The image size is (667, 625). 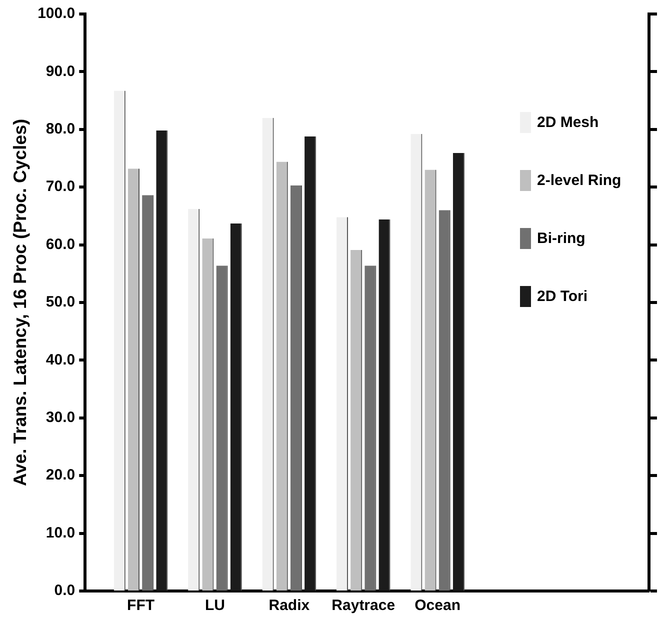 I want to click on legend-label: 2-level Ring, so click(x=579, y=180).